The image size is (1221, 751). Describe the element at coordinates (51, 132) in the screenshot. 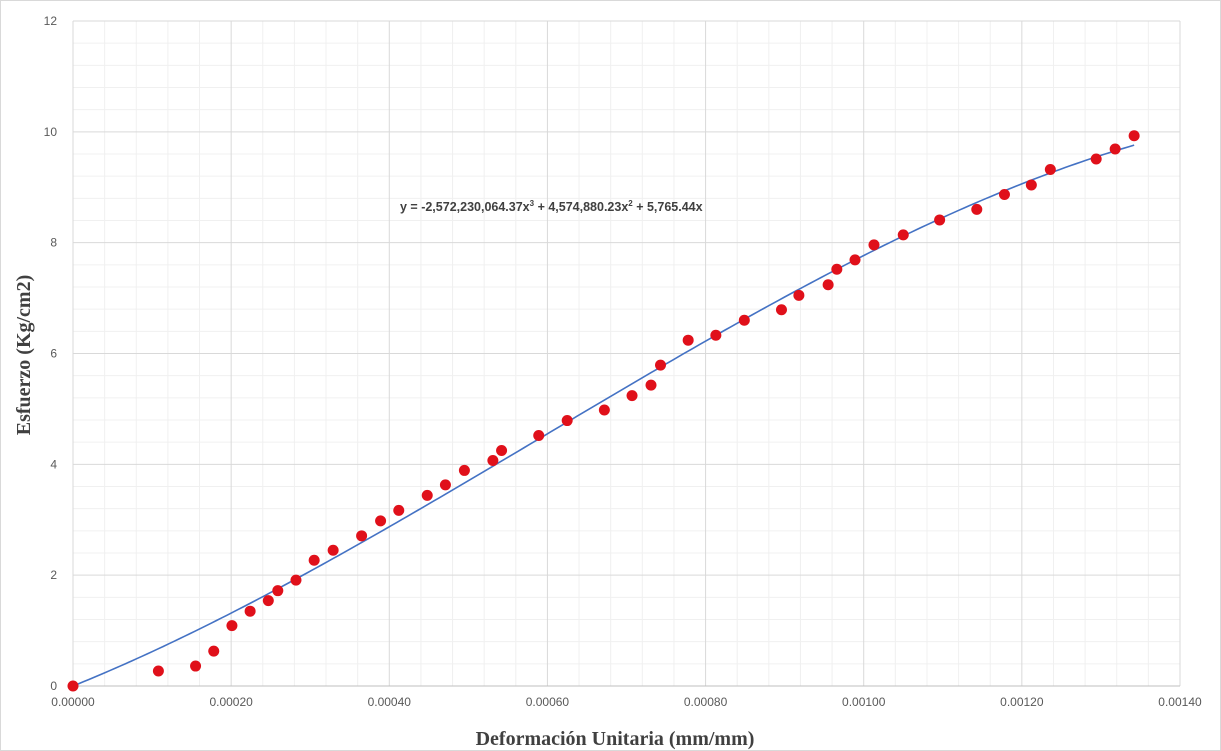

I see `y-tick-label: 10` at that location.